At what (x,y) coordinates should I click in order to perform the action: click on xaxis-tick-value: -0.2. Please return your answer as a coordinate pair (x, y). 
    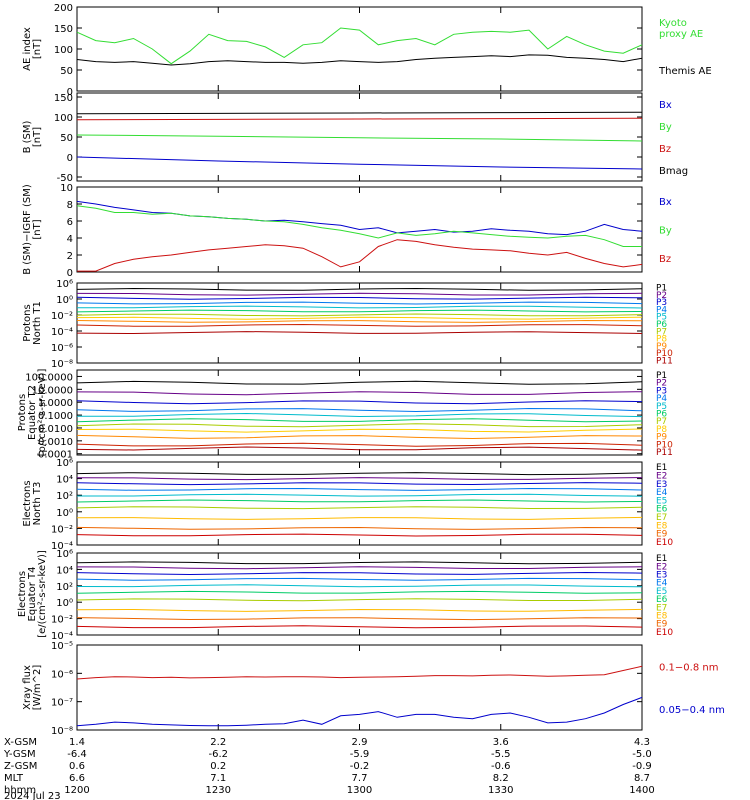
    Looking at the image, I should click on (360, 766).